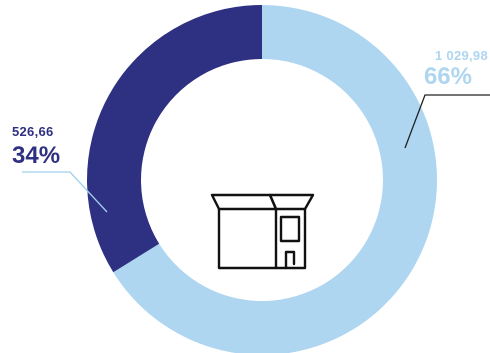 The height and width of the screenshot is (353, 490). Describe the element at coordinates (448, 76) in the screenshot. I see `percent-label-slice-1: 66%` at that location.